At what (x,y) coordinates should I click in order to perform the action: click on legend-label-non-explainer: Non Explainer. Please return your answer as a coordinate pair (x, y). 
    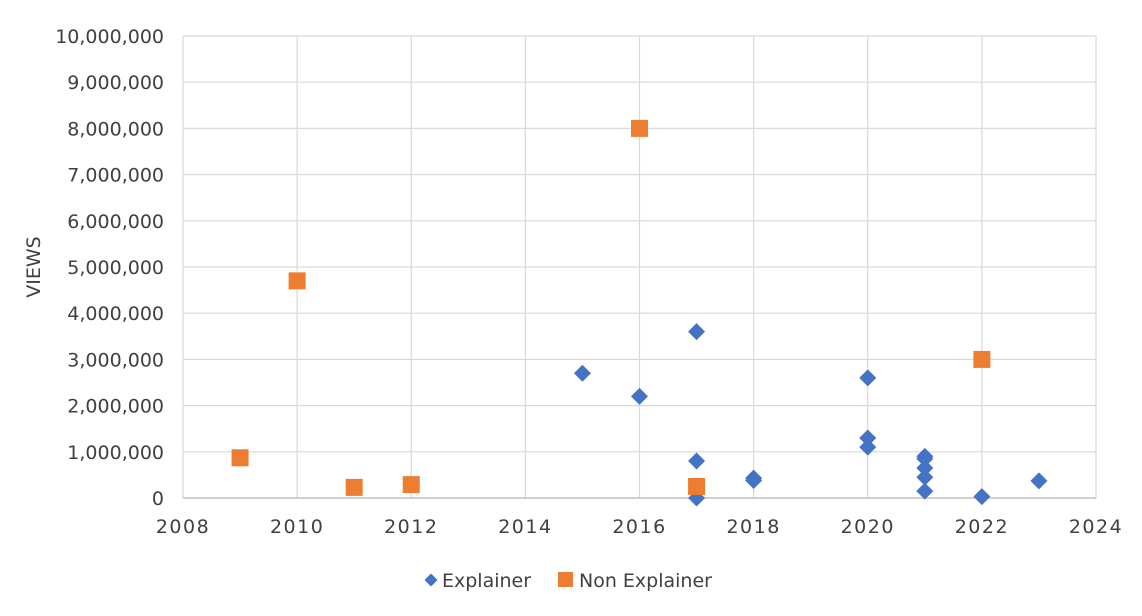
    Looking at the image, I should click on (645, 581).